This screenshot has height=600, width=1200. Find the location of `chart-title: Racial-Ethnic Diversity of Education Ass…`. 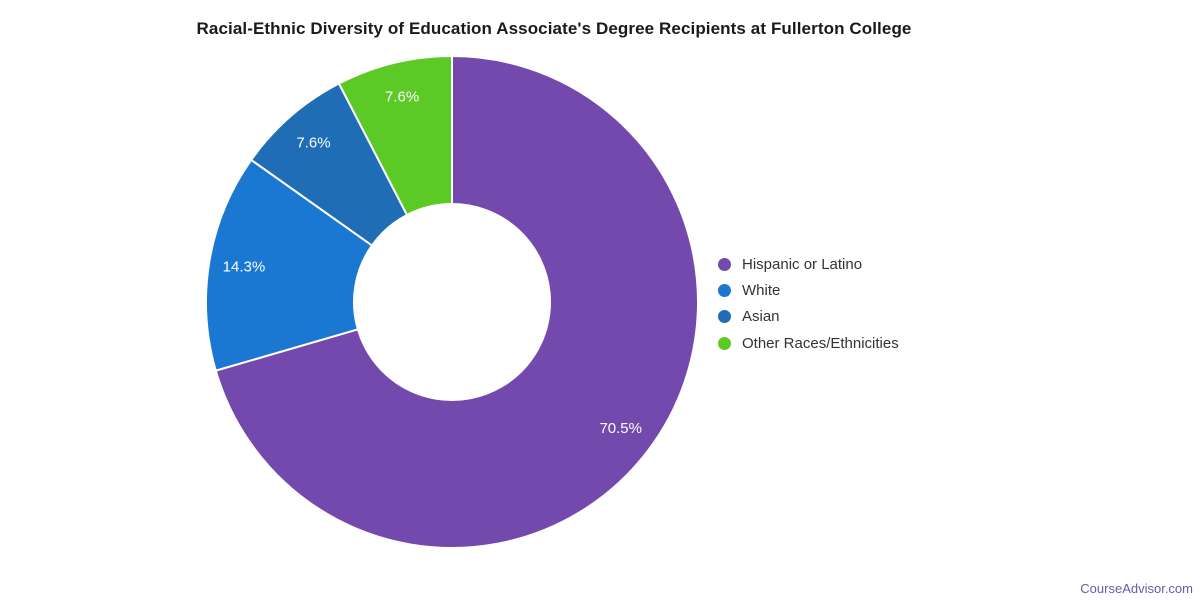

chart-title: Racial-Ethnic Diversity of Education Ass… is located at coordinates (554, 28).